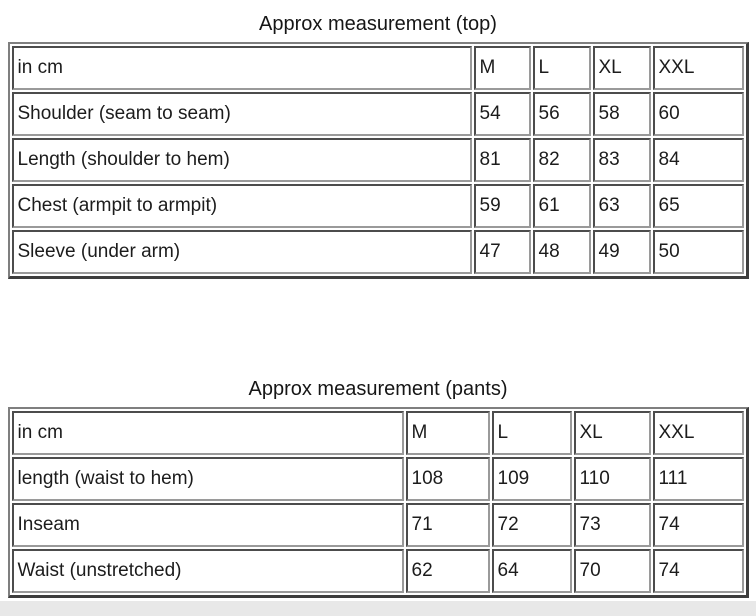 The image size is (756, 616). I want to click on table-row: Shoulder (seam to seam) 54 56 58 60, so click(377, 114).